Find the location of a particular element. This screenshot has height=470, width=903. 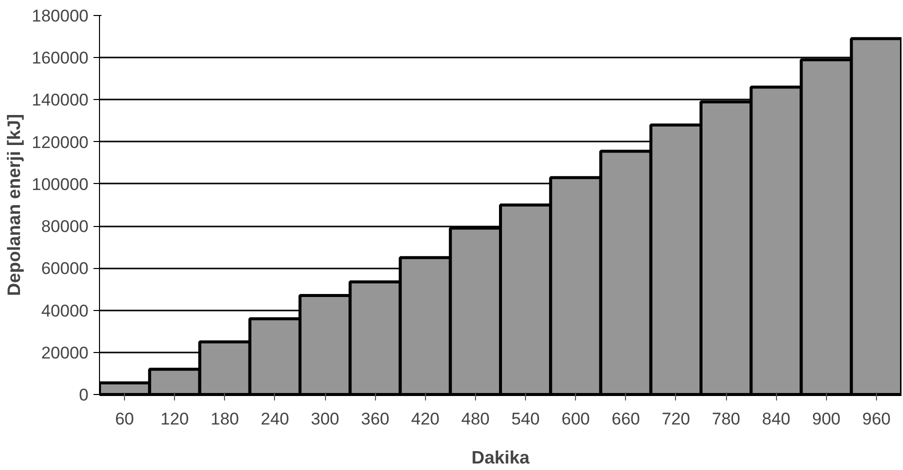

x-tick-label: 300 is located at coordinates (325, 419).